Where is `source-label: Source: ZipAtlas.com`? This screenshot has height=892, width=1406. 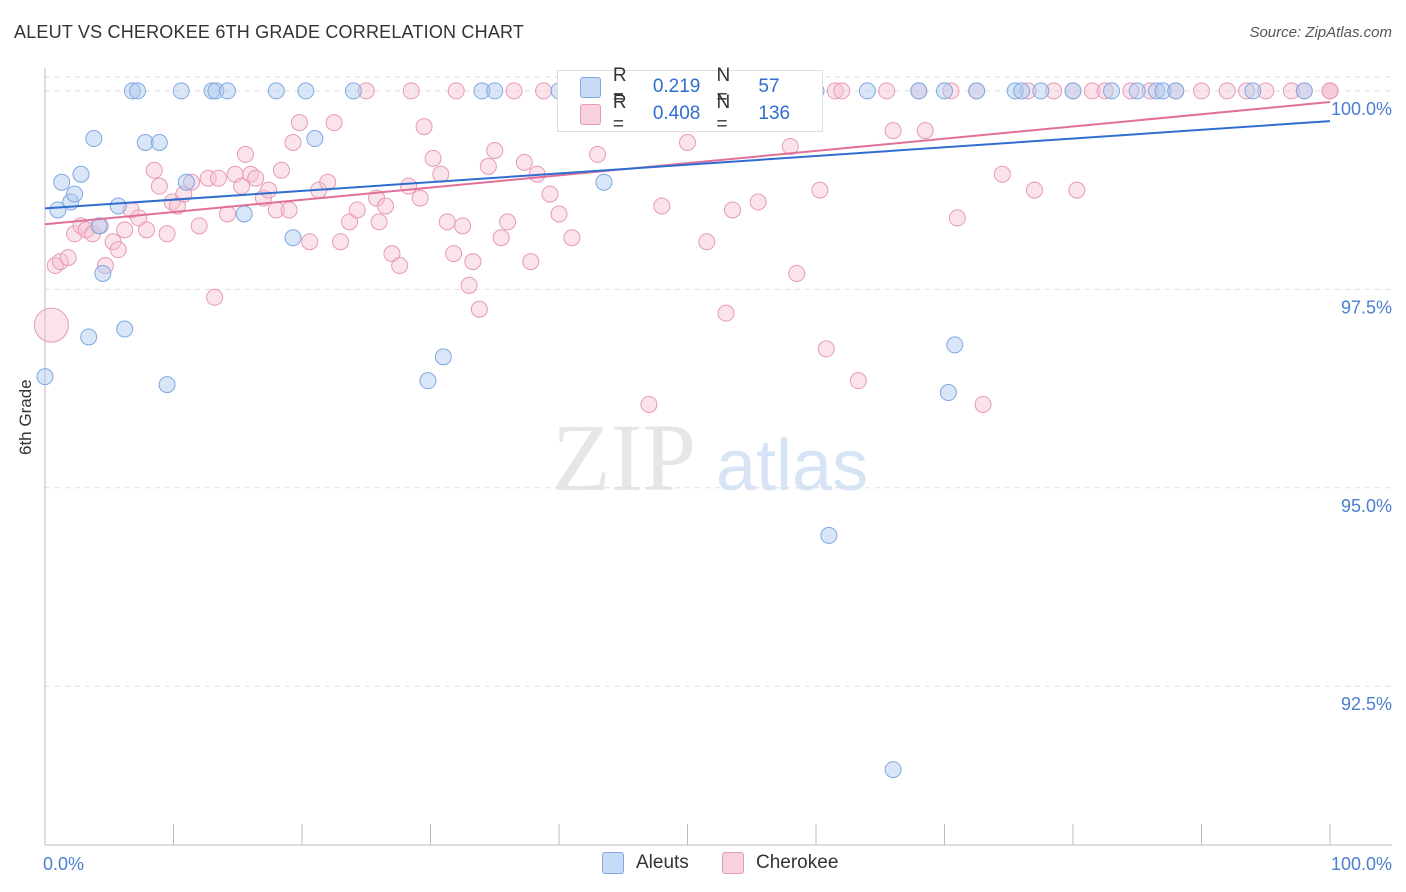
source-label: Source: ZipAtlas.com is located at coordinates (1320, 32).